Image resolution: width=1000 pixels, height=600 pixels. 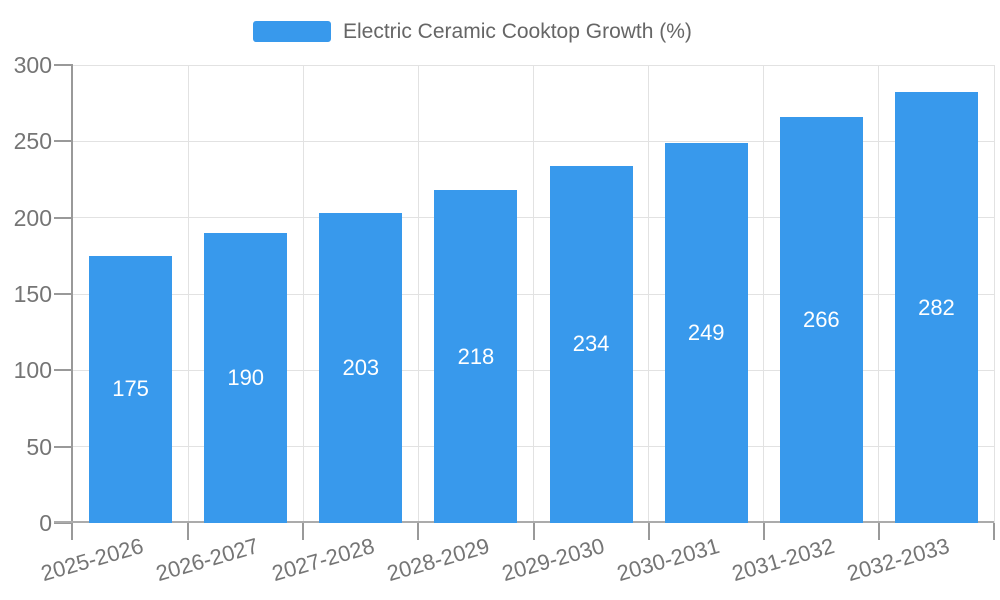 I want to click on x-axis-label: 2026-2027, so click(x=207, y=560).